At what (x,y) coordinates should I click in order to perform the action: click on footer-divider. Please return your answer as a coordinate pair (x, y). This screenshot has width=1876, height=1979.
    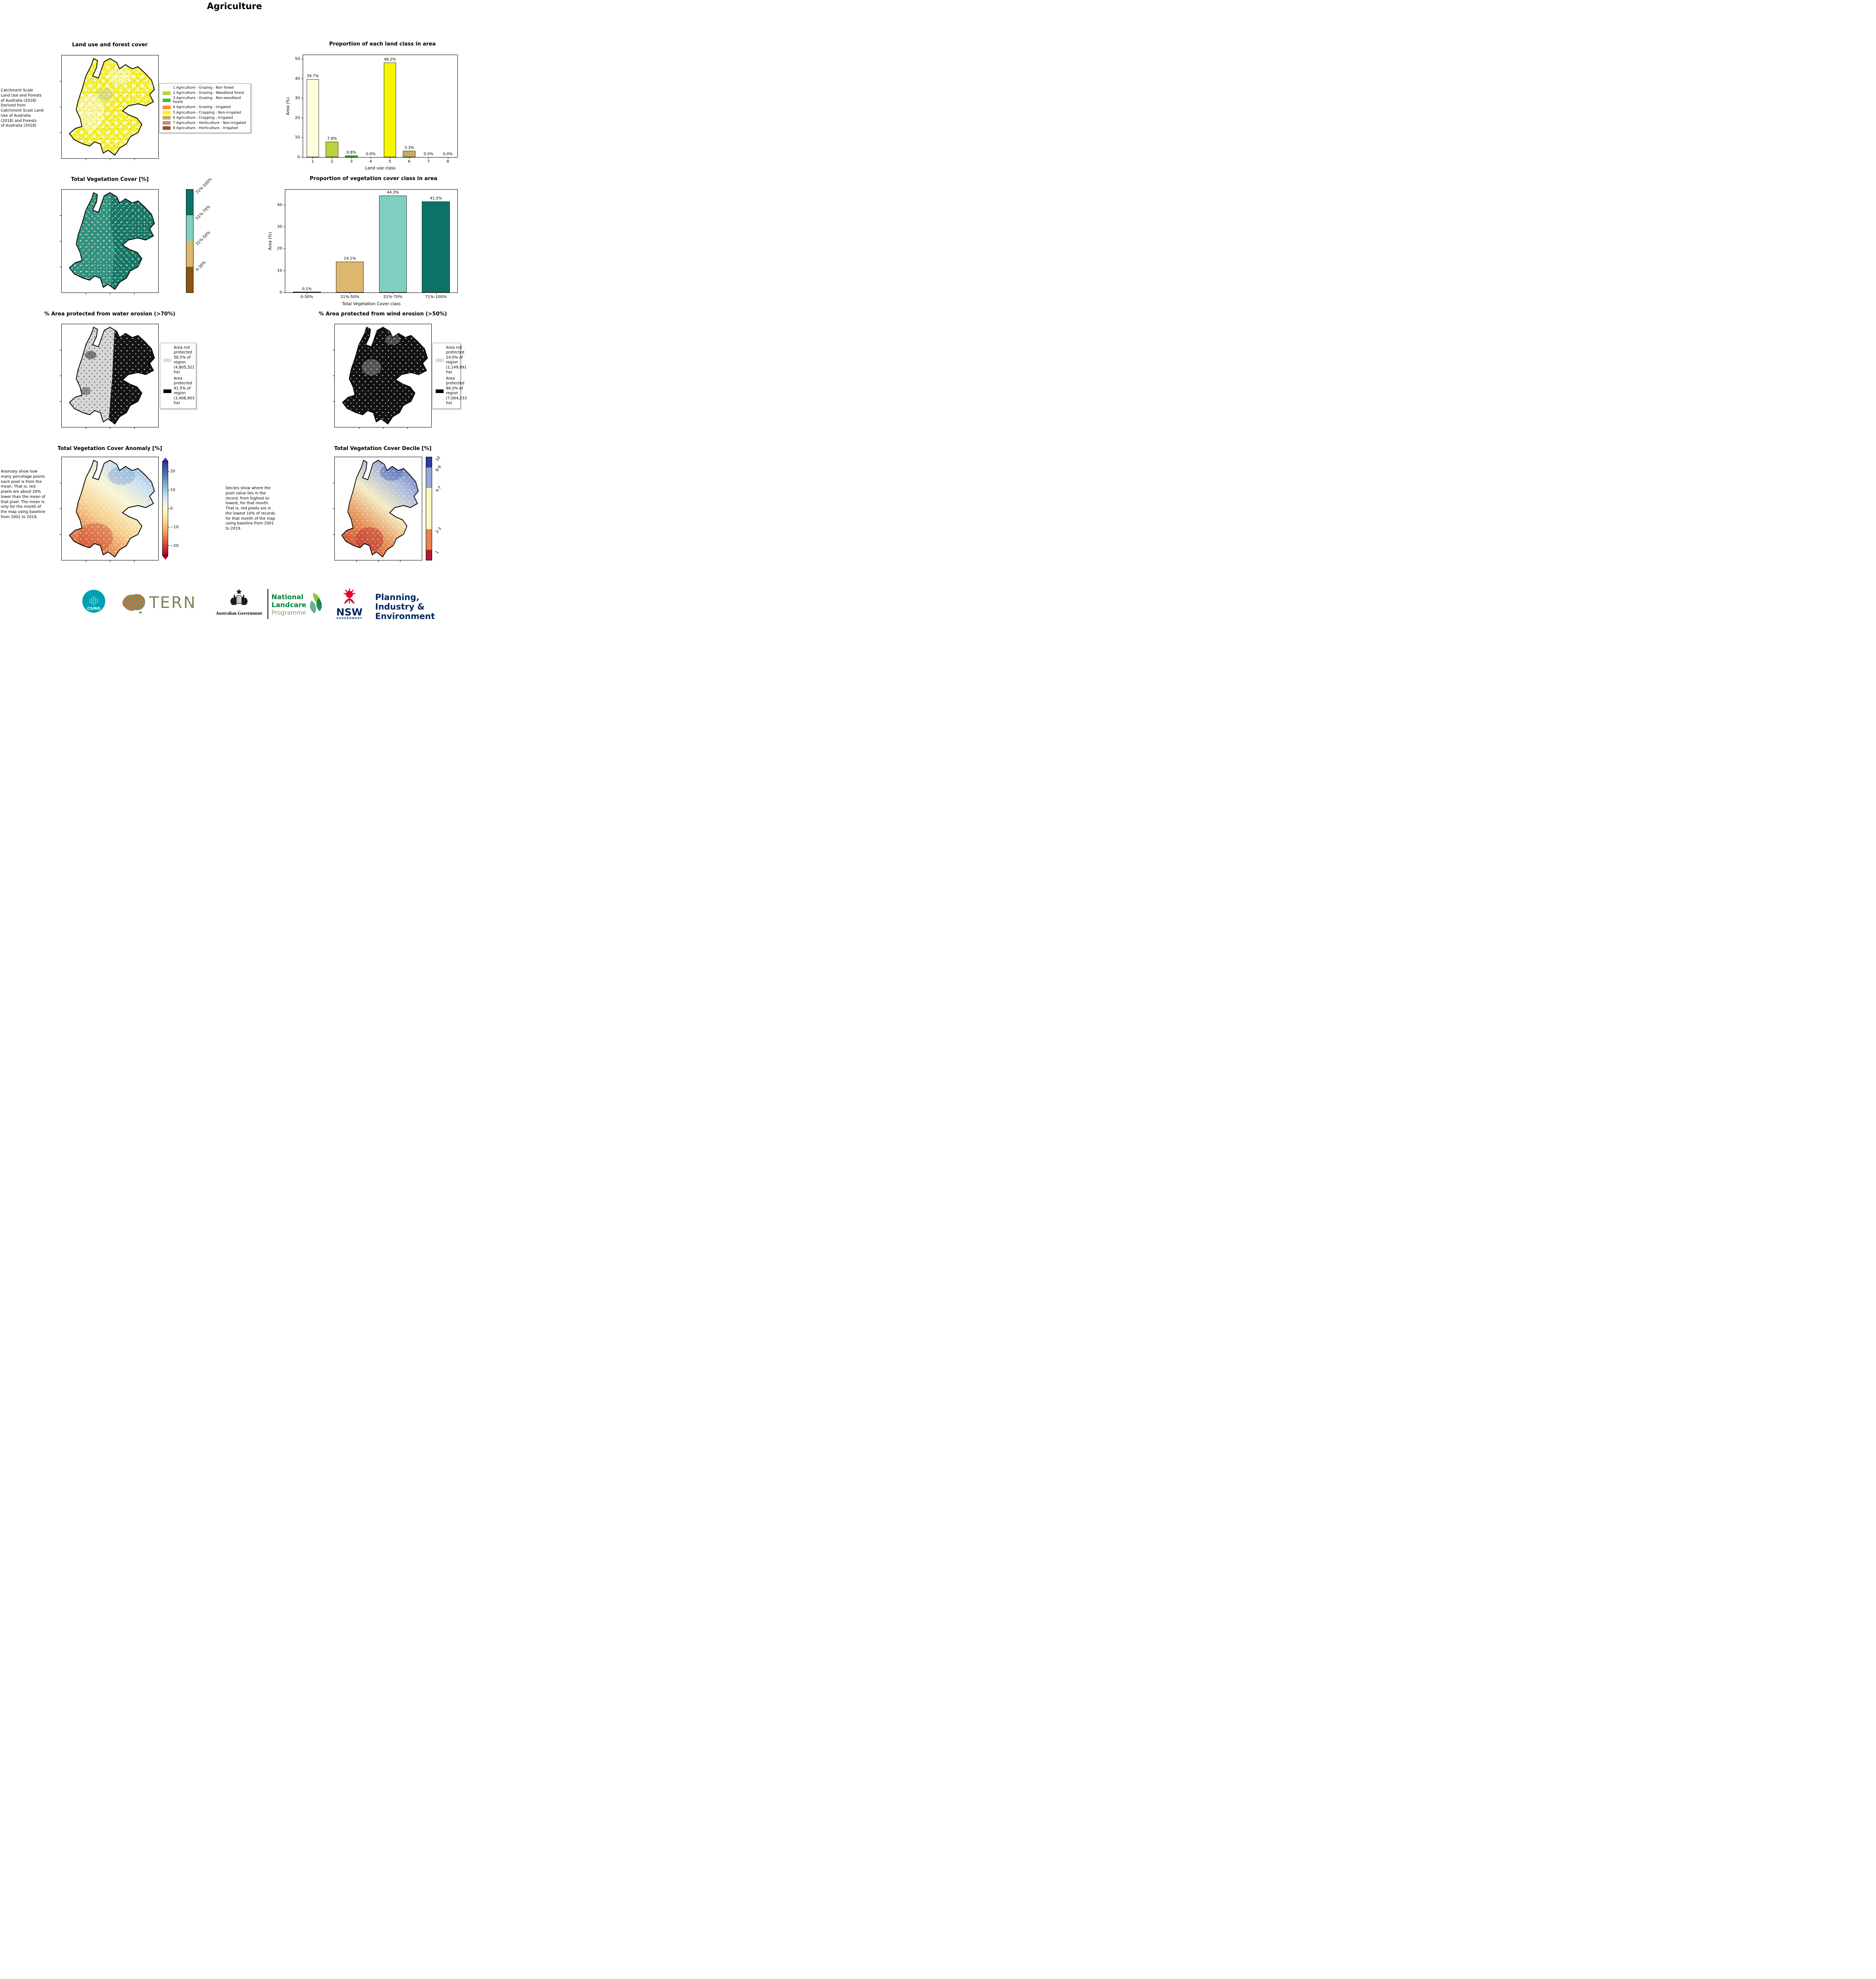
    Looking at the image, I should click on (267, 604).